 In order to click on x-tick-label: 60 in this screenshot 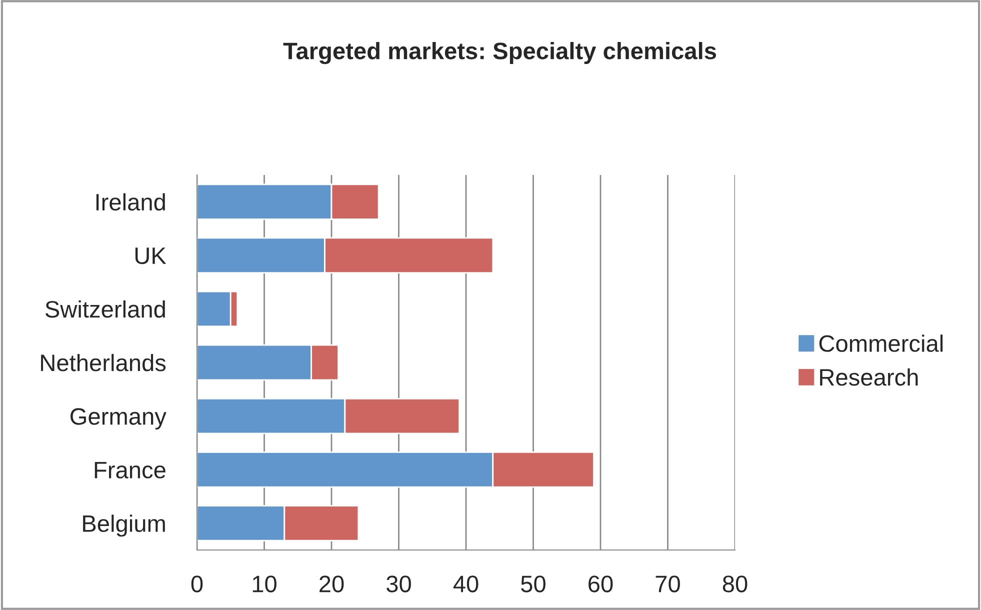, I will do `click(600, 584)`.